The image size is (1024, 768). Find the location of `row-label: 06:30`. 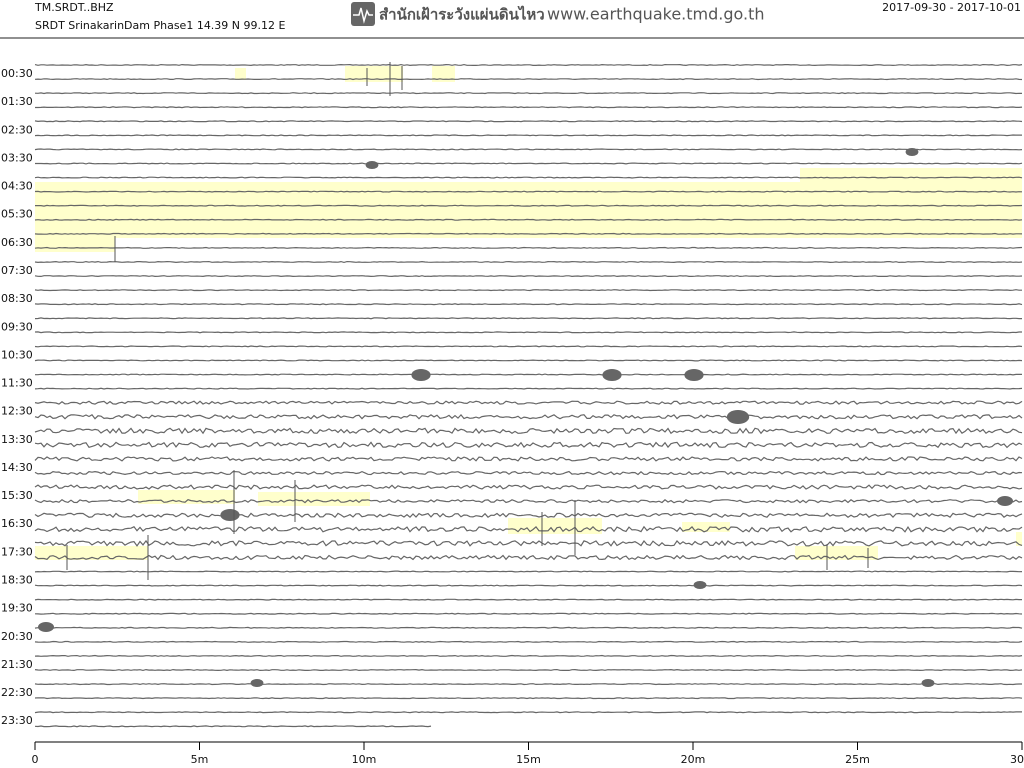

row-label: 06:30 is located at coordinates (17, 242).